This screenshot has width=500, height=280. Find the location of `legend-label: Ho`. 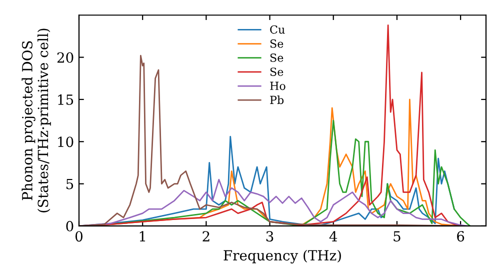

legend-label: Ho is located at coordinates (278, 86).